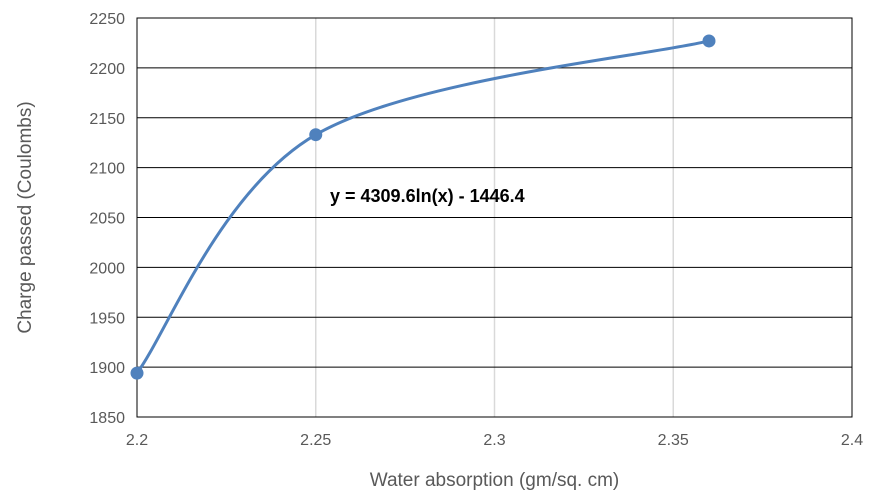 This screenshot has width=869, height=502. Describe the element at coordinates (25, 217) in the screenshot. I see `y-axis-title: Charge passed (Coulombs)` at that location.